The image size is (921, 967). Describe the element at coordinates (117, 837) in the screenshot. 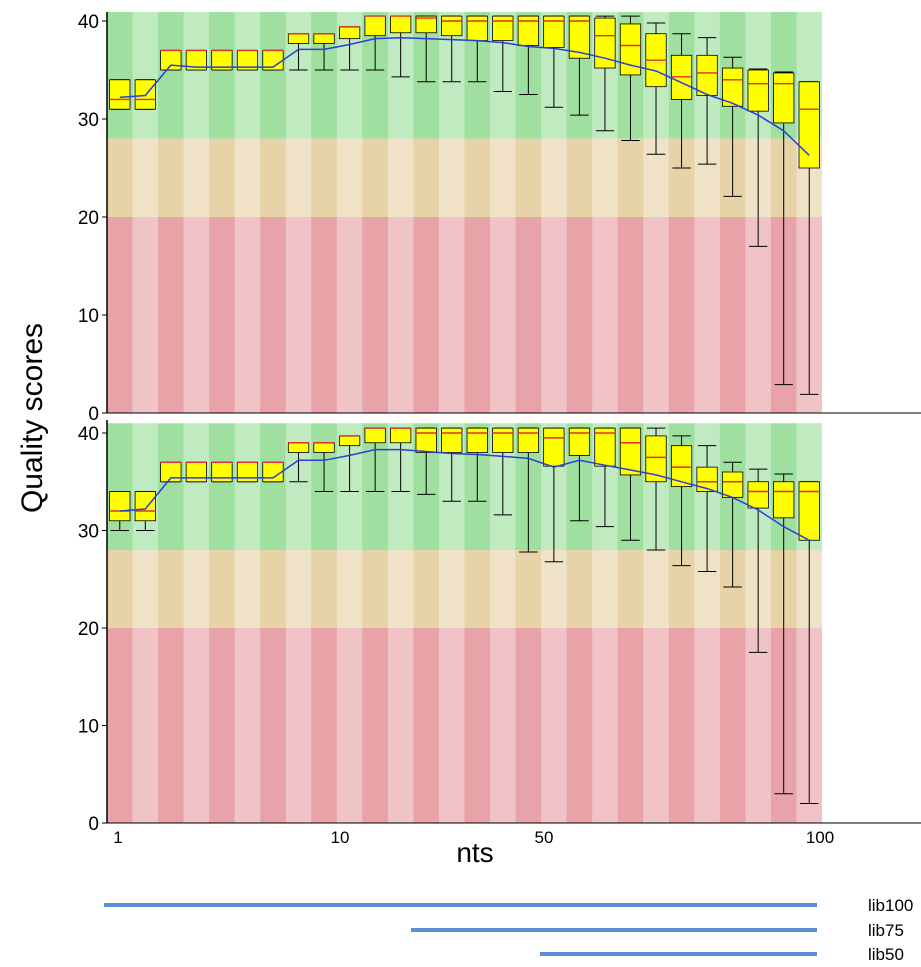

I see `x-tick-label: 1` at that location.